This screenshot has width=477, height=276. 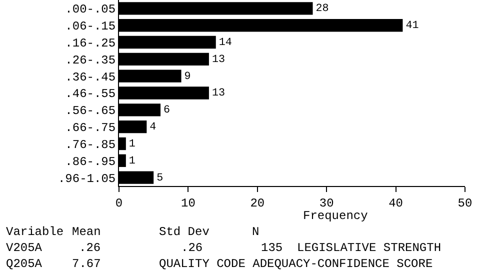 I want to click on text: 7.67, so click(x=86, y=264).